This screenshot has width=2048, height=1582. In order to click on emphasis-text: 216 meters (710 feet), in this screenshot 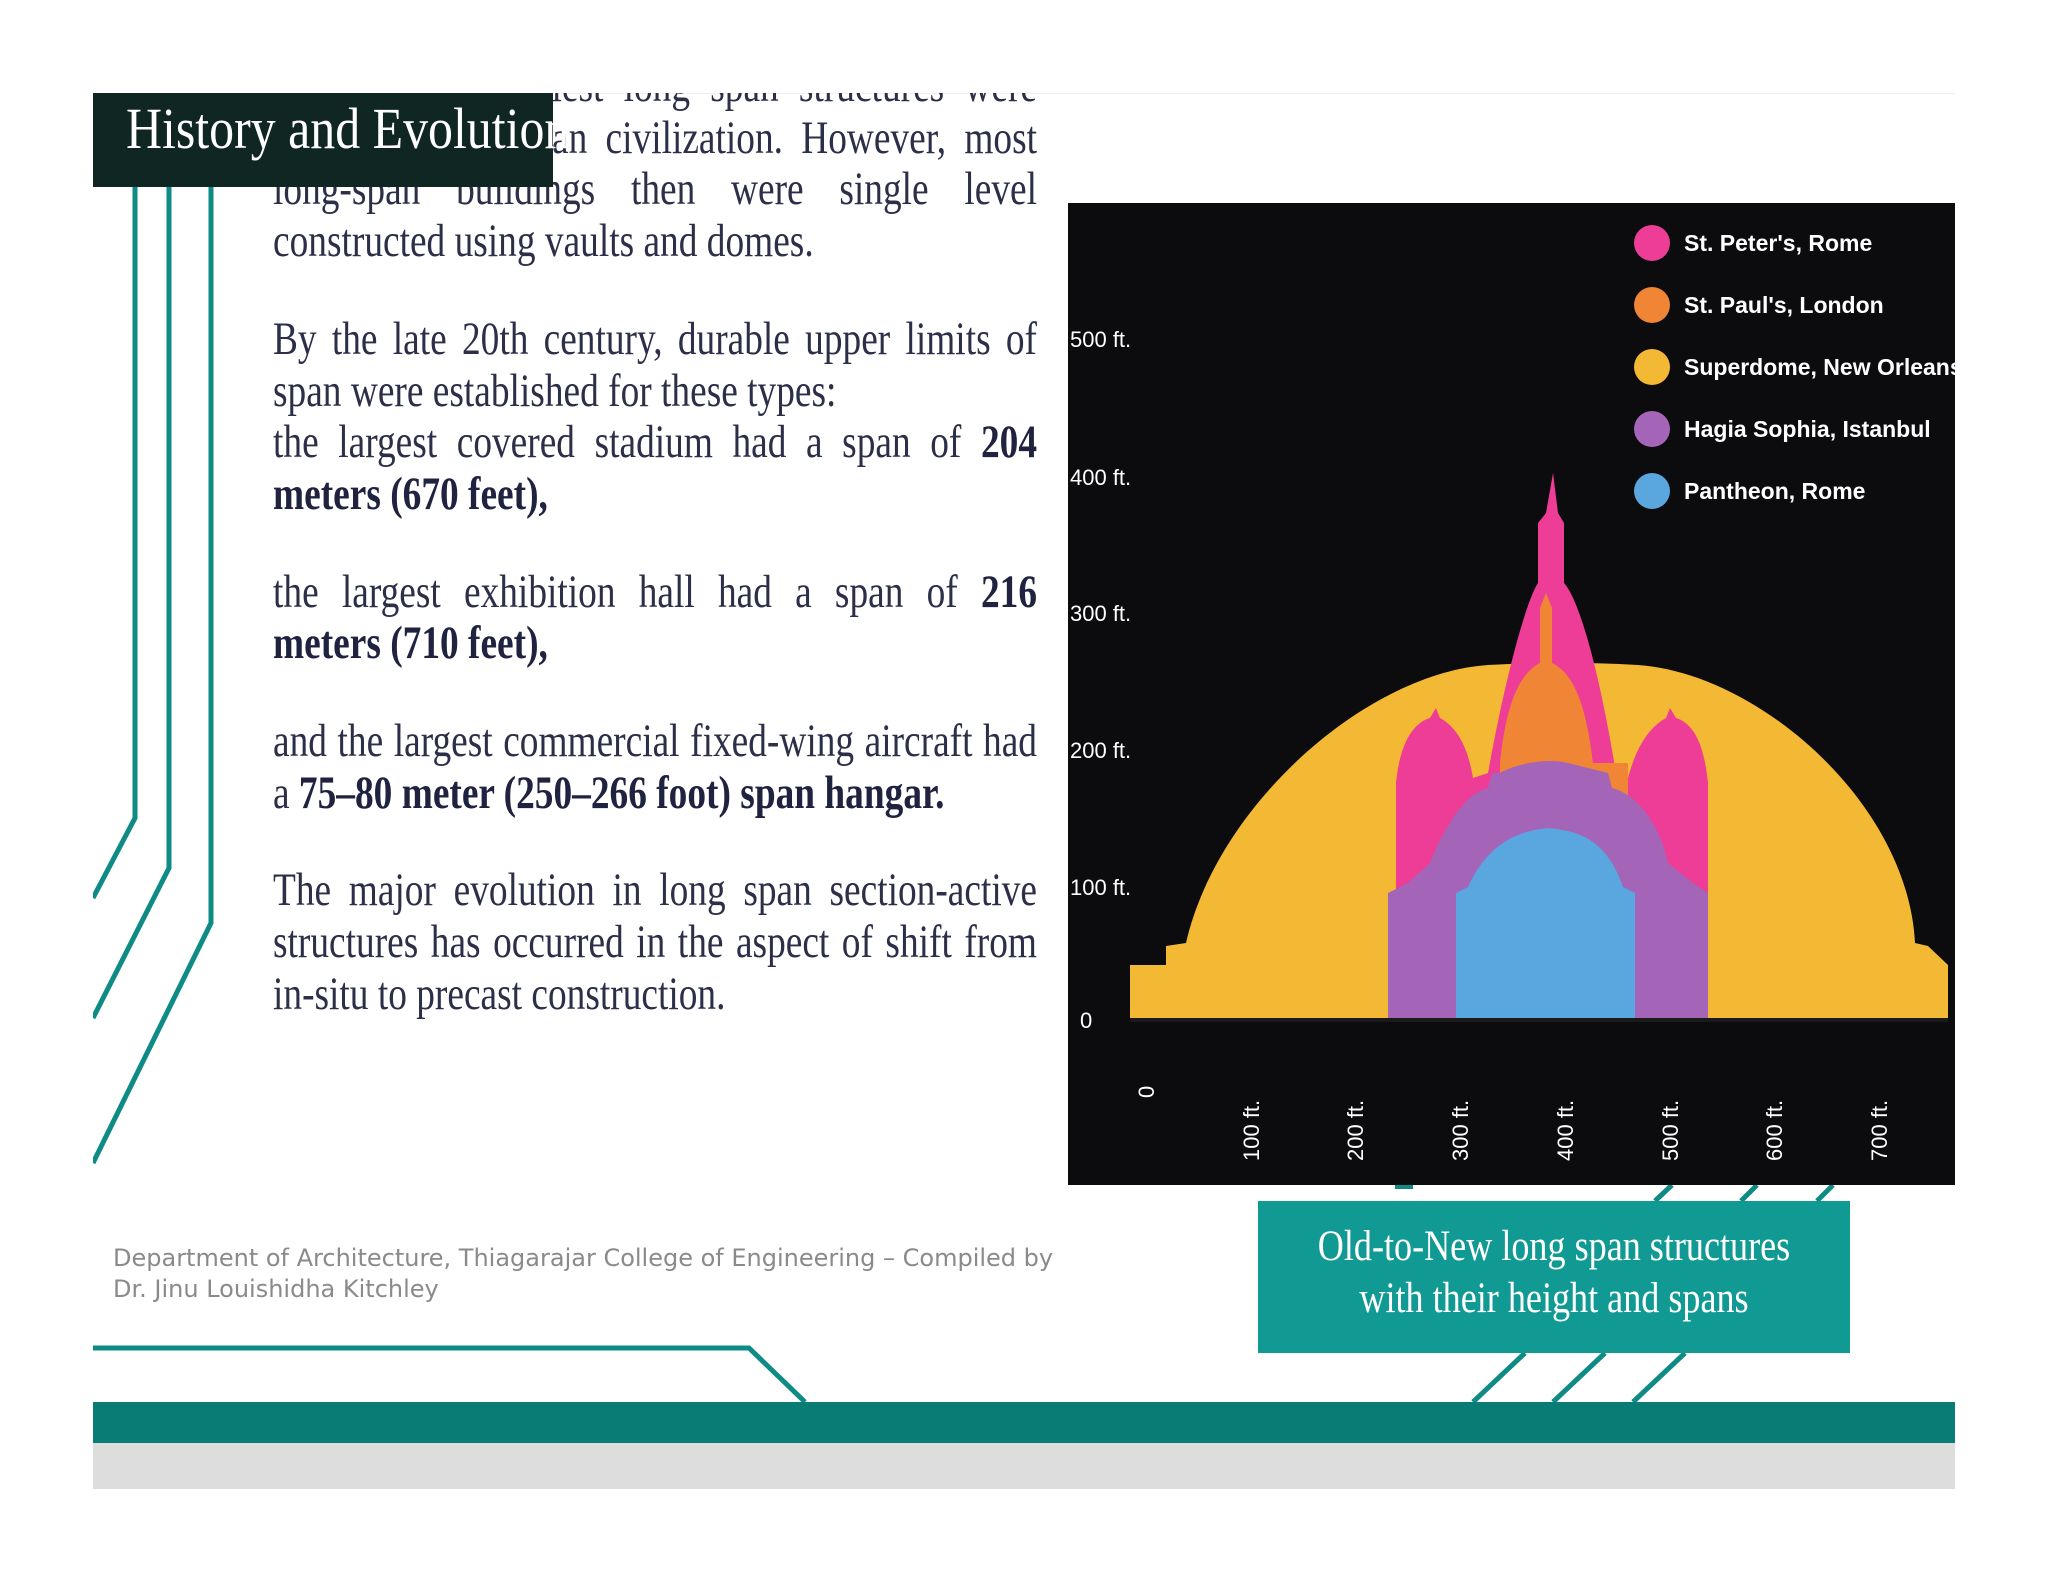, I will do `click(655, 617)`.